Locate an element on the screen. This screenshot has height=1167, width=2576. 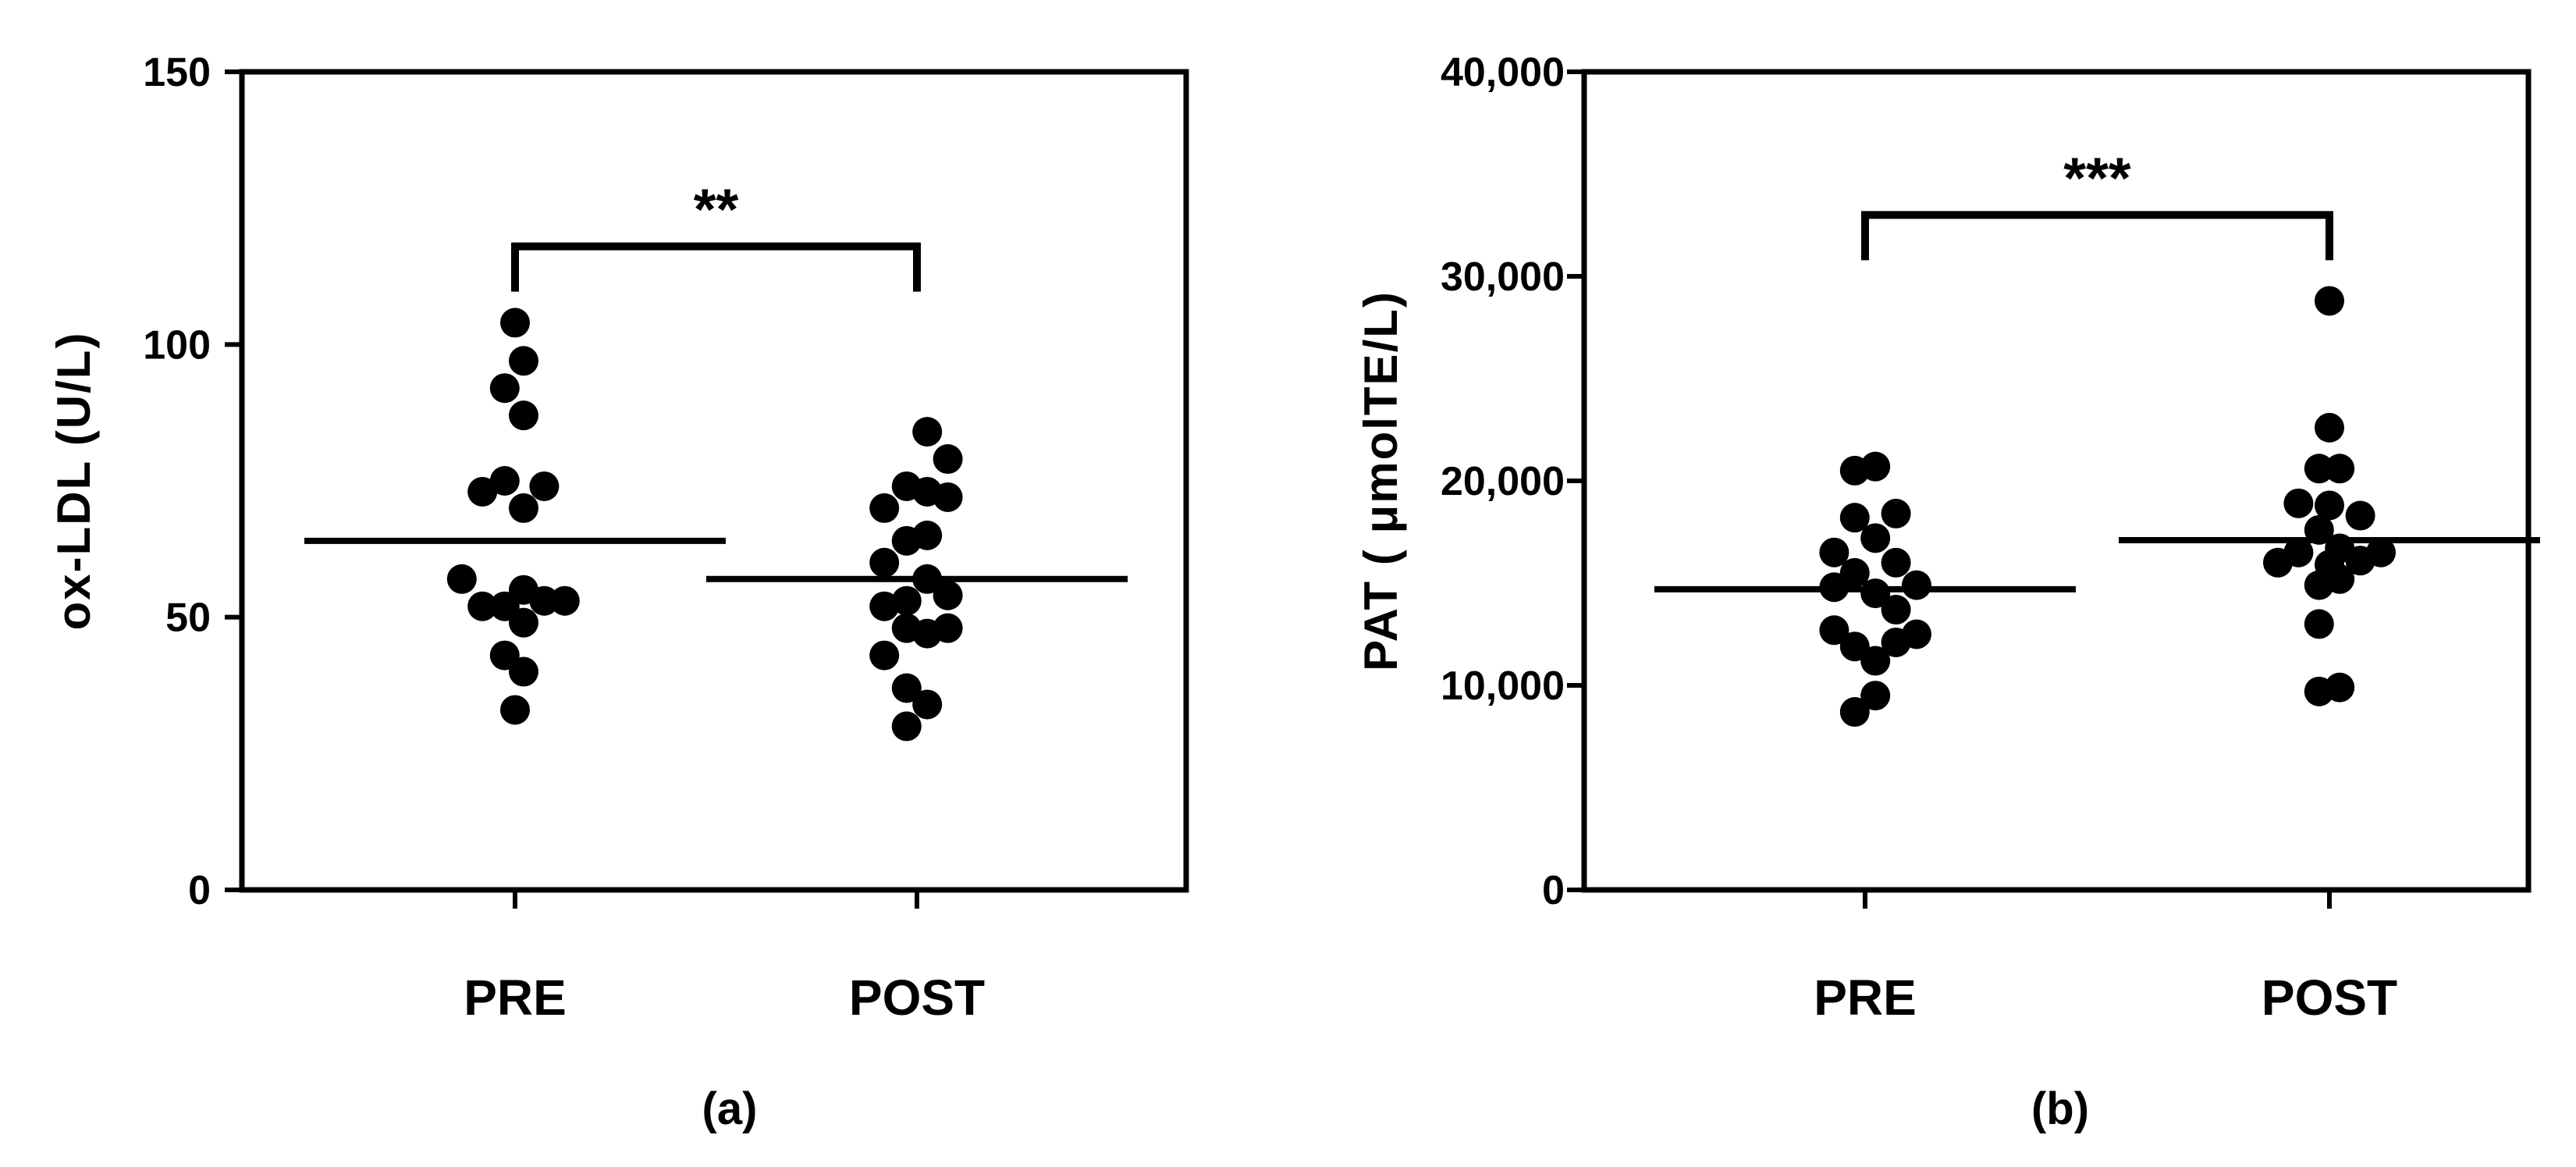
y-tick-label: 100 is located at coordinates (177, 345).